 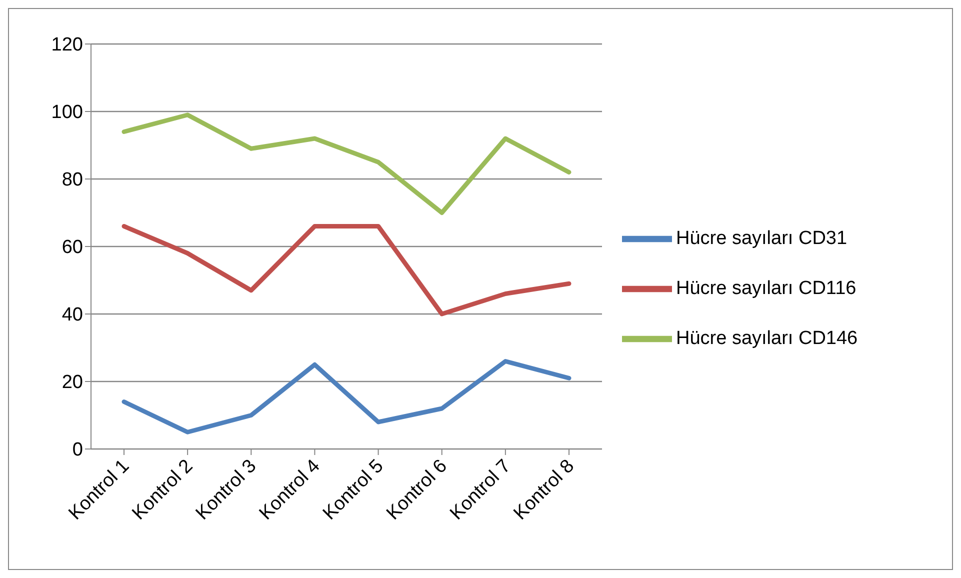 What do you see at coordinates (72, 180) in the screenshot?
I see `y-tick-label: 80` at bounding box center [72, 180].